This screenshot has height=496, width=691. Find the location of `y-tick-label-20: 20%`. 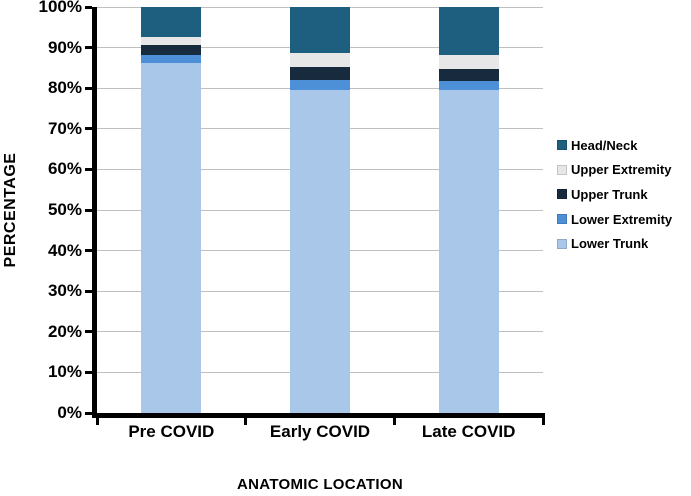

y-tick-label-20: 20% is located at coordinates (64, 331).